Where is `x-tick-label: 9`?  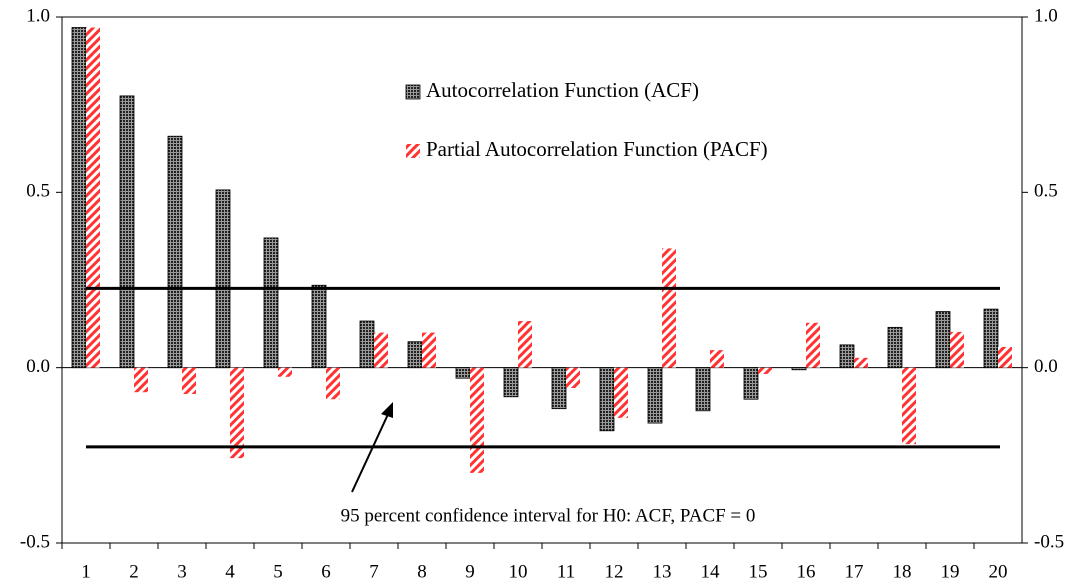 x-tick-label: 9 is located at coordinates (470, 571).